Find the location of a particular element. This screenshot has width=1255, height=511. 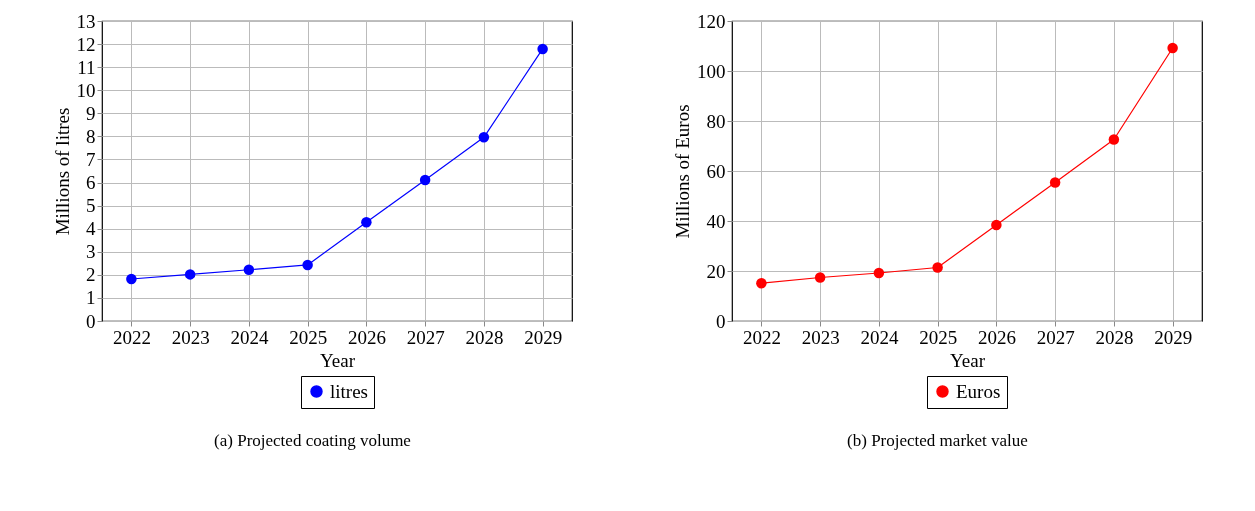

y-tick-label: 1 is located at coordinates (91, 298).